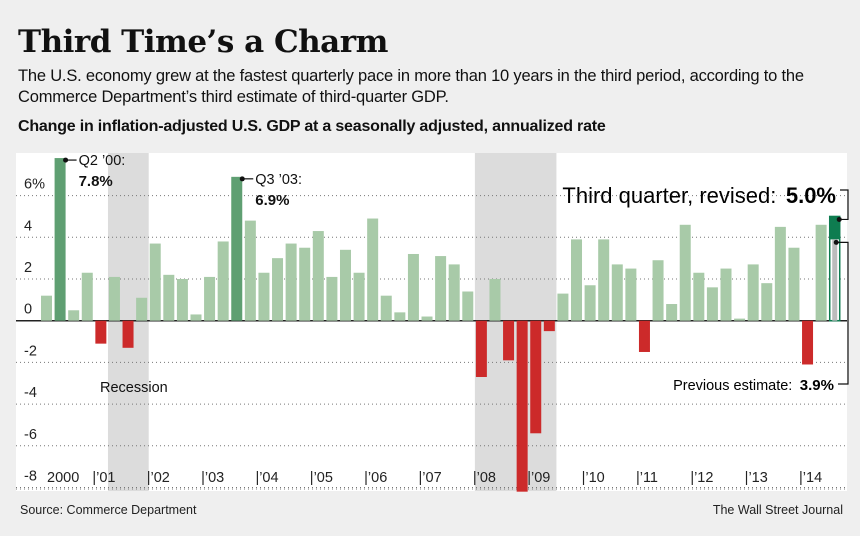 Image resolution: width=860 pixels, height=536 pixels. Describe the element at coordinates (375, 478) in the screenshot. I see `x-tick-label: |’06` at that location.